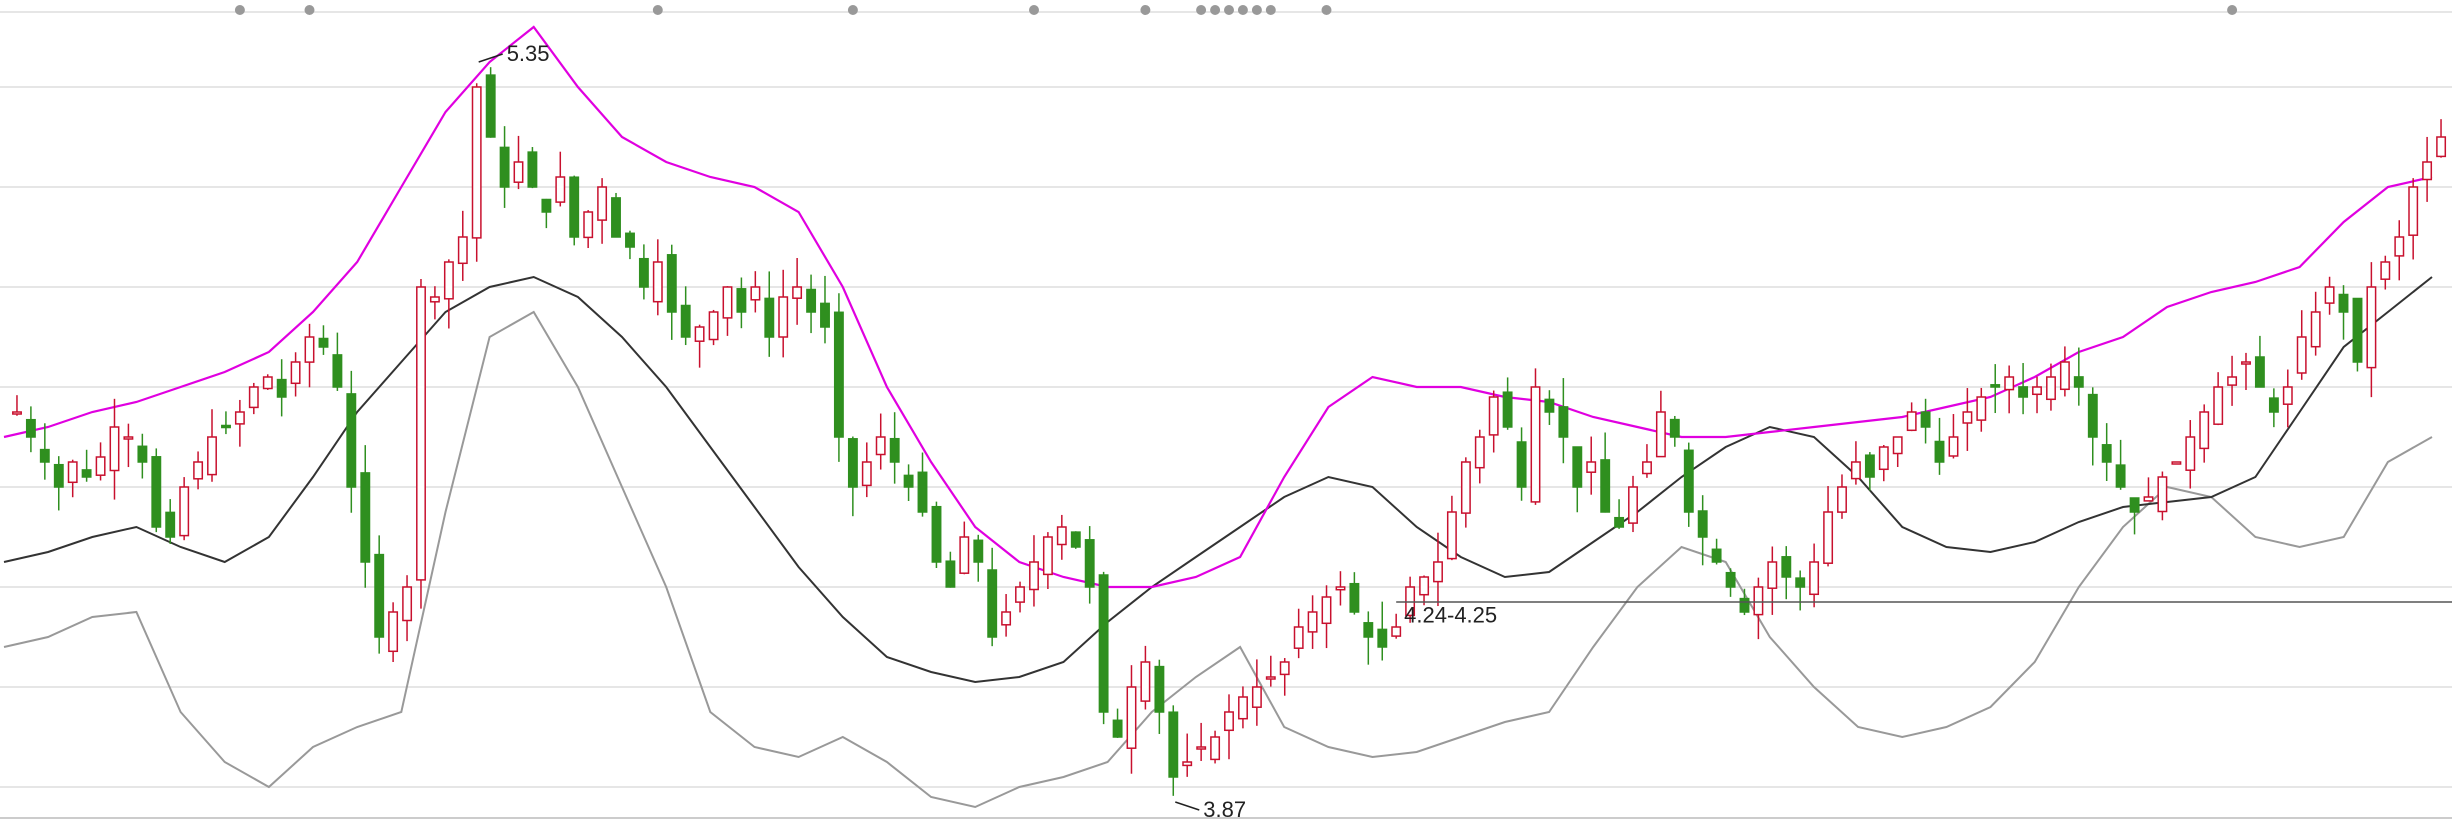 The height and width of the screenshot is (822, 2452). I want to click on annotation-arrow, so click(490, 58).